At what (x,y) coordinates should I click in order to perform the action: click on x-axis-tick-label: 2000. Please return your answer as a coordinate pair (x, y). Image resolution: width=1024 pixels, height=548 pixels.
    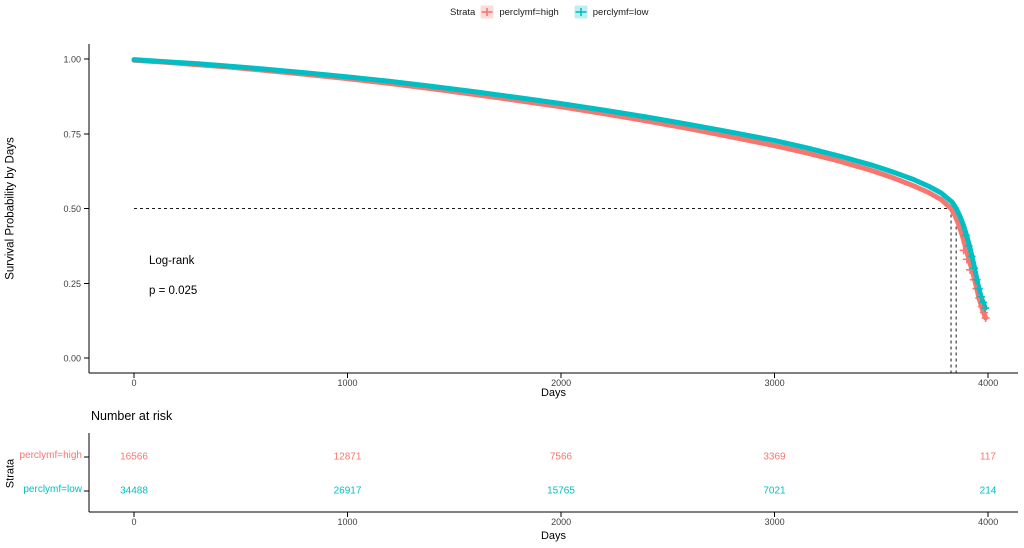
    Looking at the image, I should click on (561, 383).